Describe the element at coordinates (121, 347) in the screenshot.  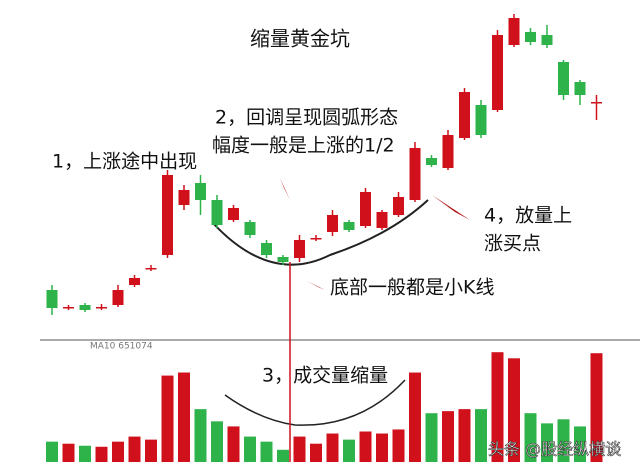
I see `indicator-label: MA10 651074` at that location.